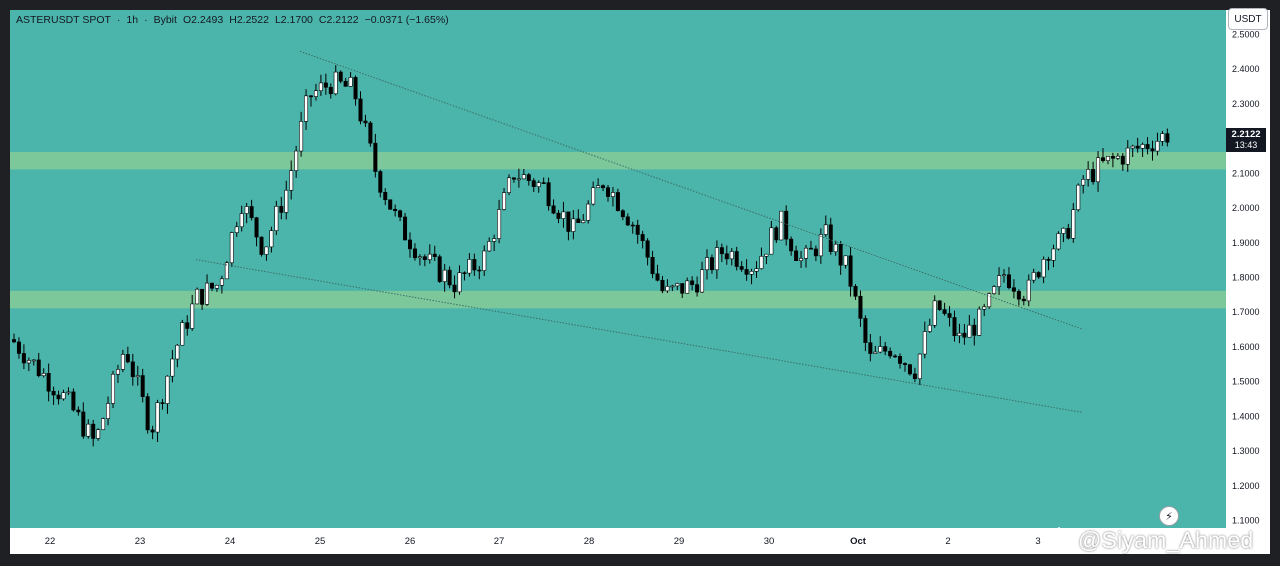 This screenshot has height=566, width=1280. Describe the element at coordinates (63, 20) in the screenshot. I see `symbol-name: ASTERUSDT SPOT` at that location.